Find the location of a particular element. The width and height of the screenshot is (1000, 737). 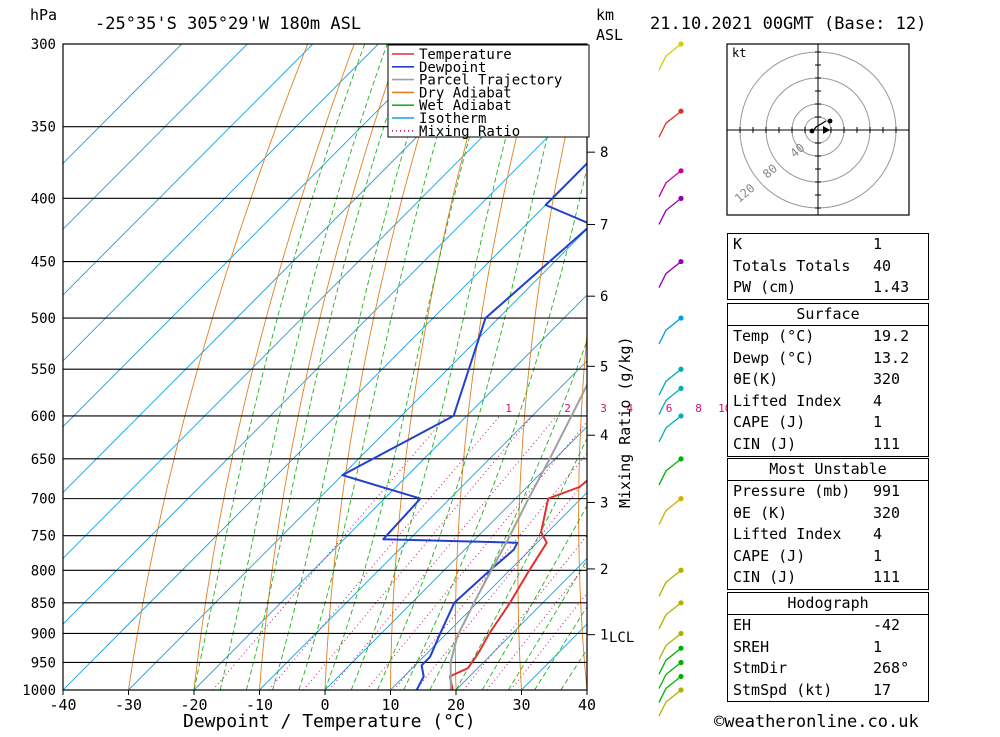

pressure-tick-label: 450 is located at coordinates (43, 263).